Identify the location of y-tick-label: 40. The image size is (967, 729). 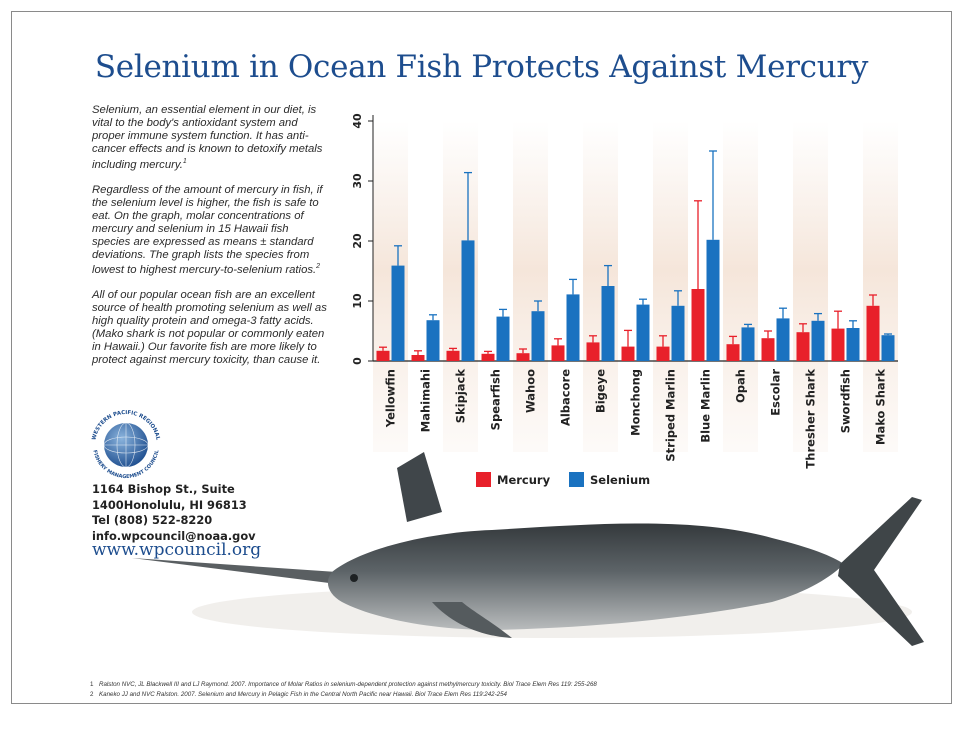
(357, 121).